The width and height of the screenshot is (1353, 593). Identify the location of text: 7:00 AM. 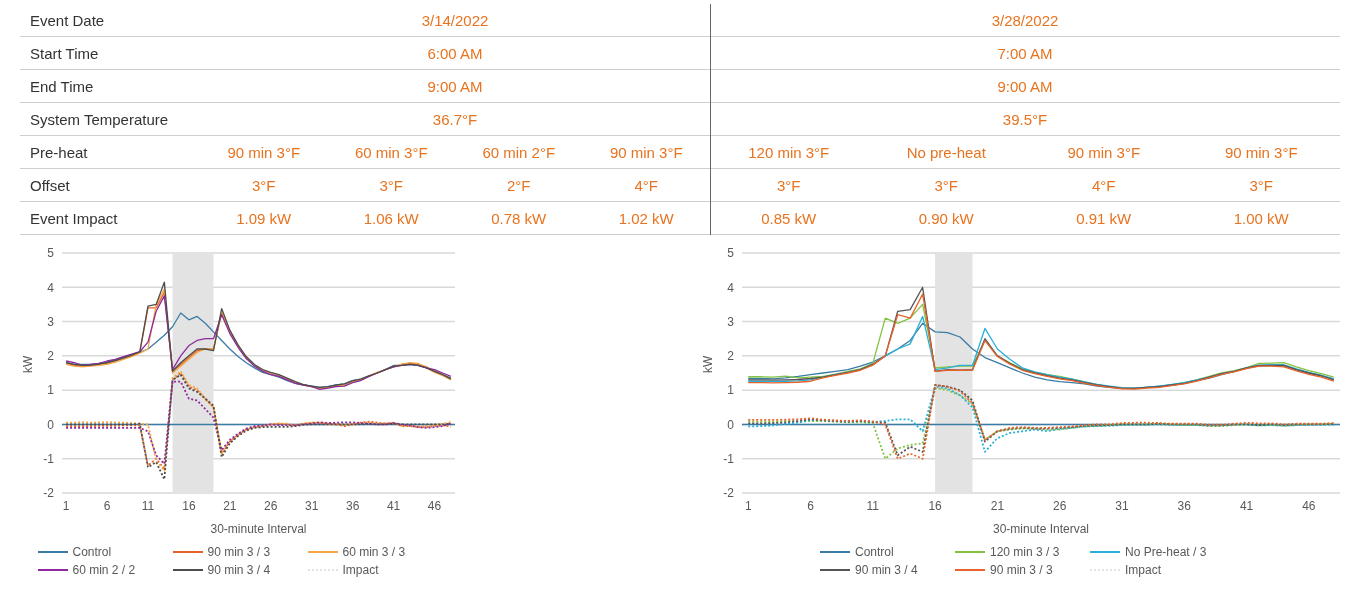
(1025, 54).